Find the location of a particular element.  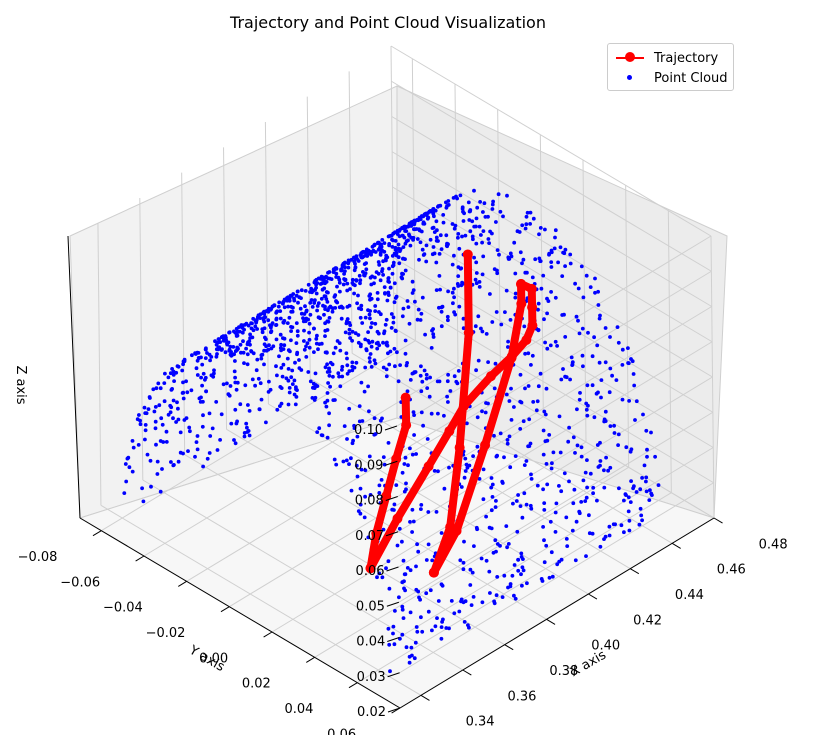

z-tick-mark is located at coordinates (394, 710).